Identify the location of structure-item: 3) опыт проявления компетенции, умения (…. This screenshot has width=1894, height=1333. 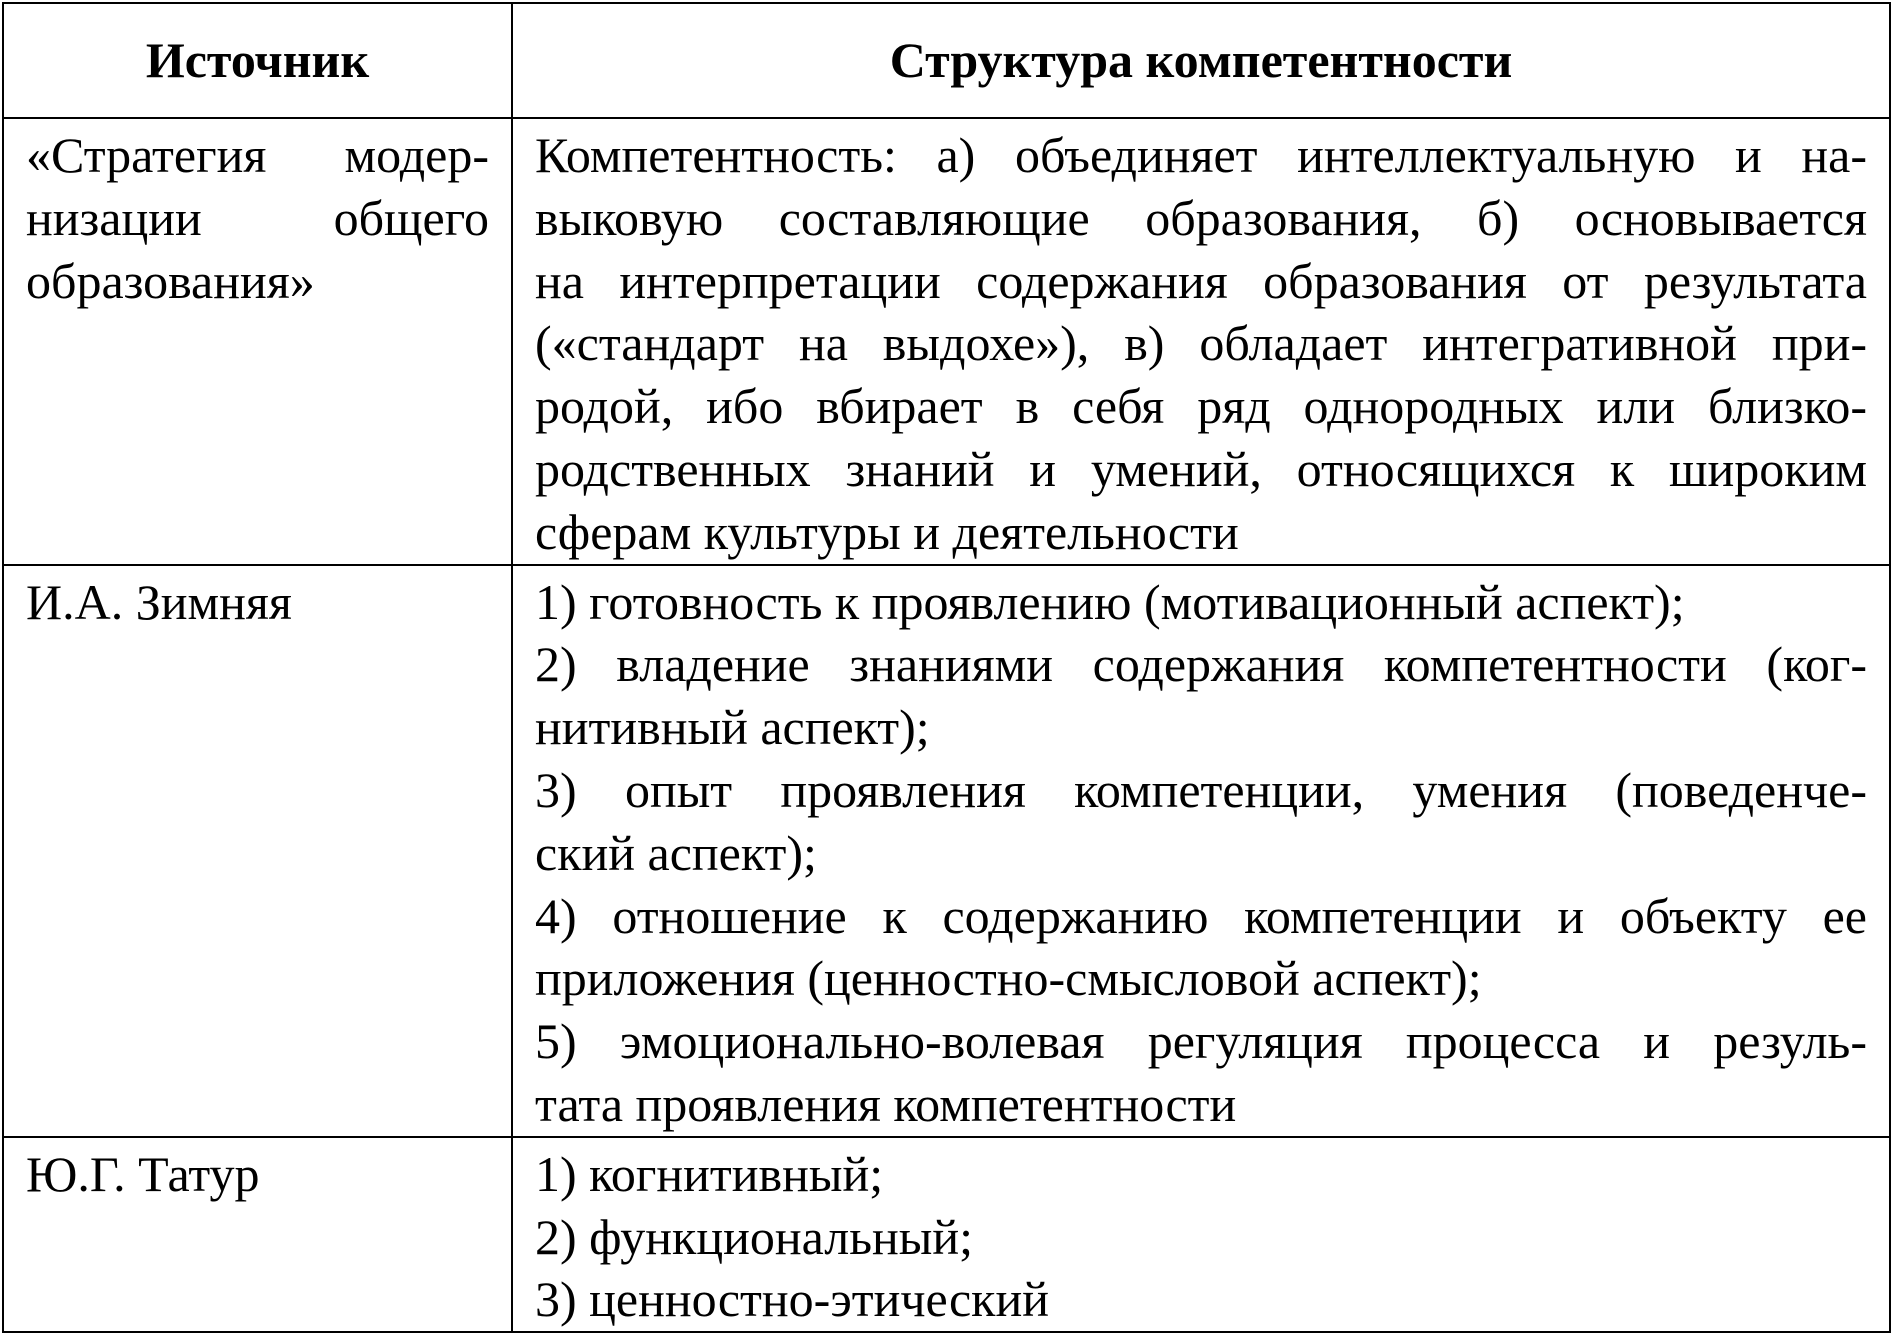
(1201, 822).